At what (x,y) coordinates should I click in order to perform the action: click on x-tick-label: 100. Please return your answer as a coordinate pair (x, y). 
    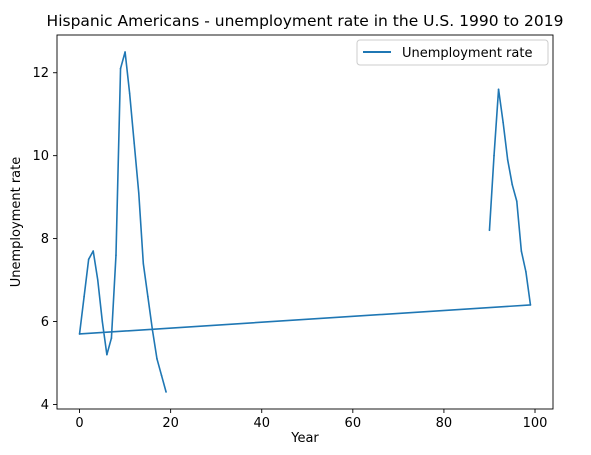
    Looking at the image, I should click on (535, 423).